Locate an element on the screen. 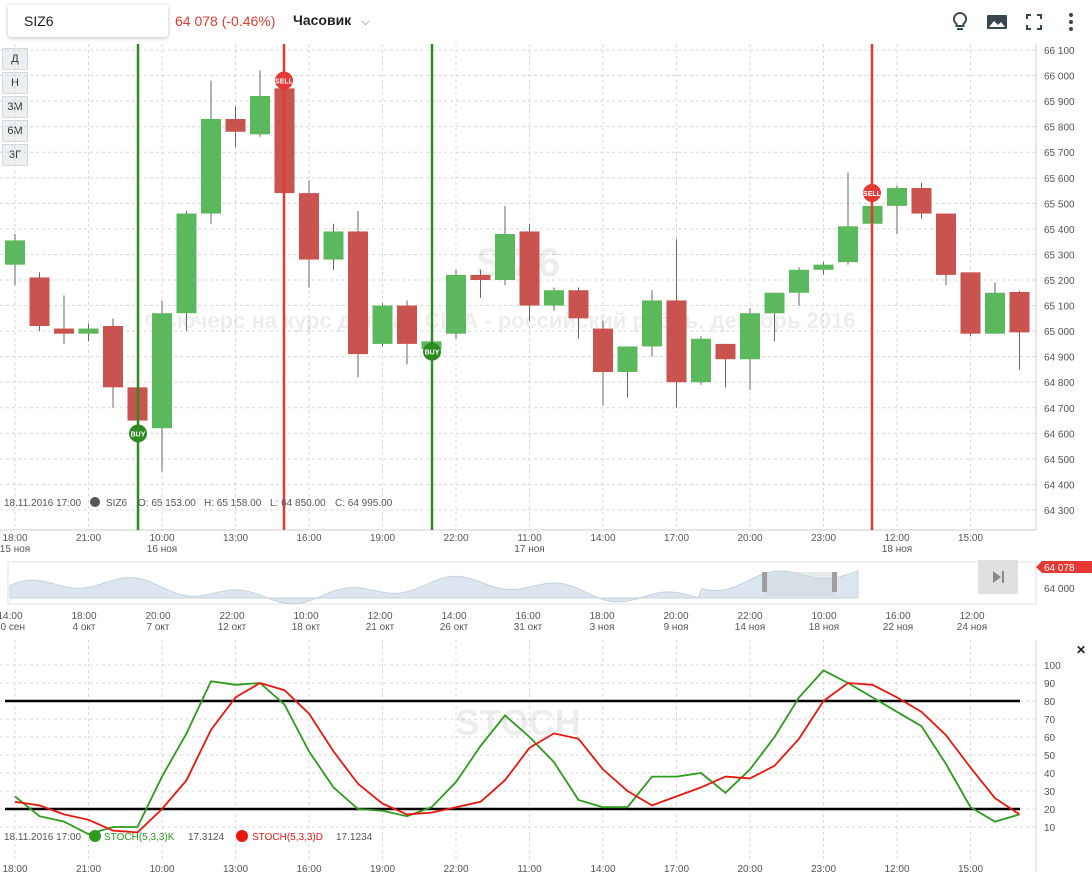 The width and height of the screenshot is (1092, 872). period-6m-button: 6М is located at coordinates (15, 131).